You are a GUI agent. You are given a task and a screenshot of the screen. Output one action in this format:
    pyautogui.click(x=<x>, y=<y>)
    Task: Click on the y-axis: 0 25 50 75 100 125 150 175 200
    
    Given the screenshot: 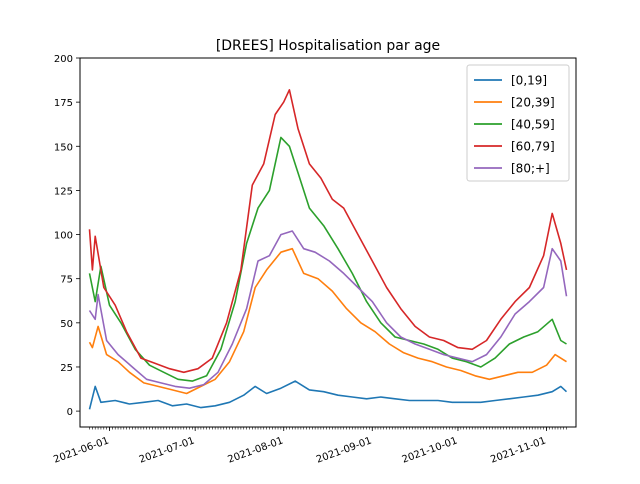 What is the action you would take?
    pyautogui.click(x=67, y=236)
    